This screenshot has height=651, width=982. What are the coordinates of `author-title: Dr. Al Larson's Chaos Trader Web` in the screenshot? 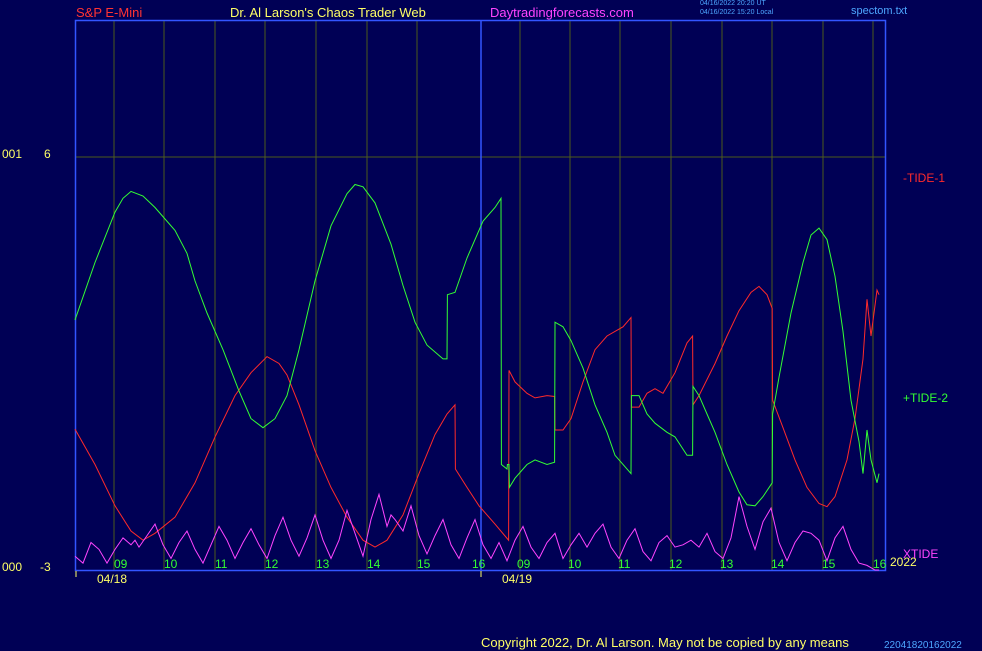 It's located at (328, 12).